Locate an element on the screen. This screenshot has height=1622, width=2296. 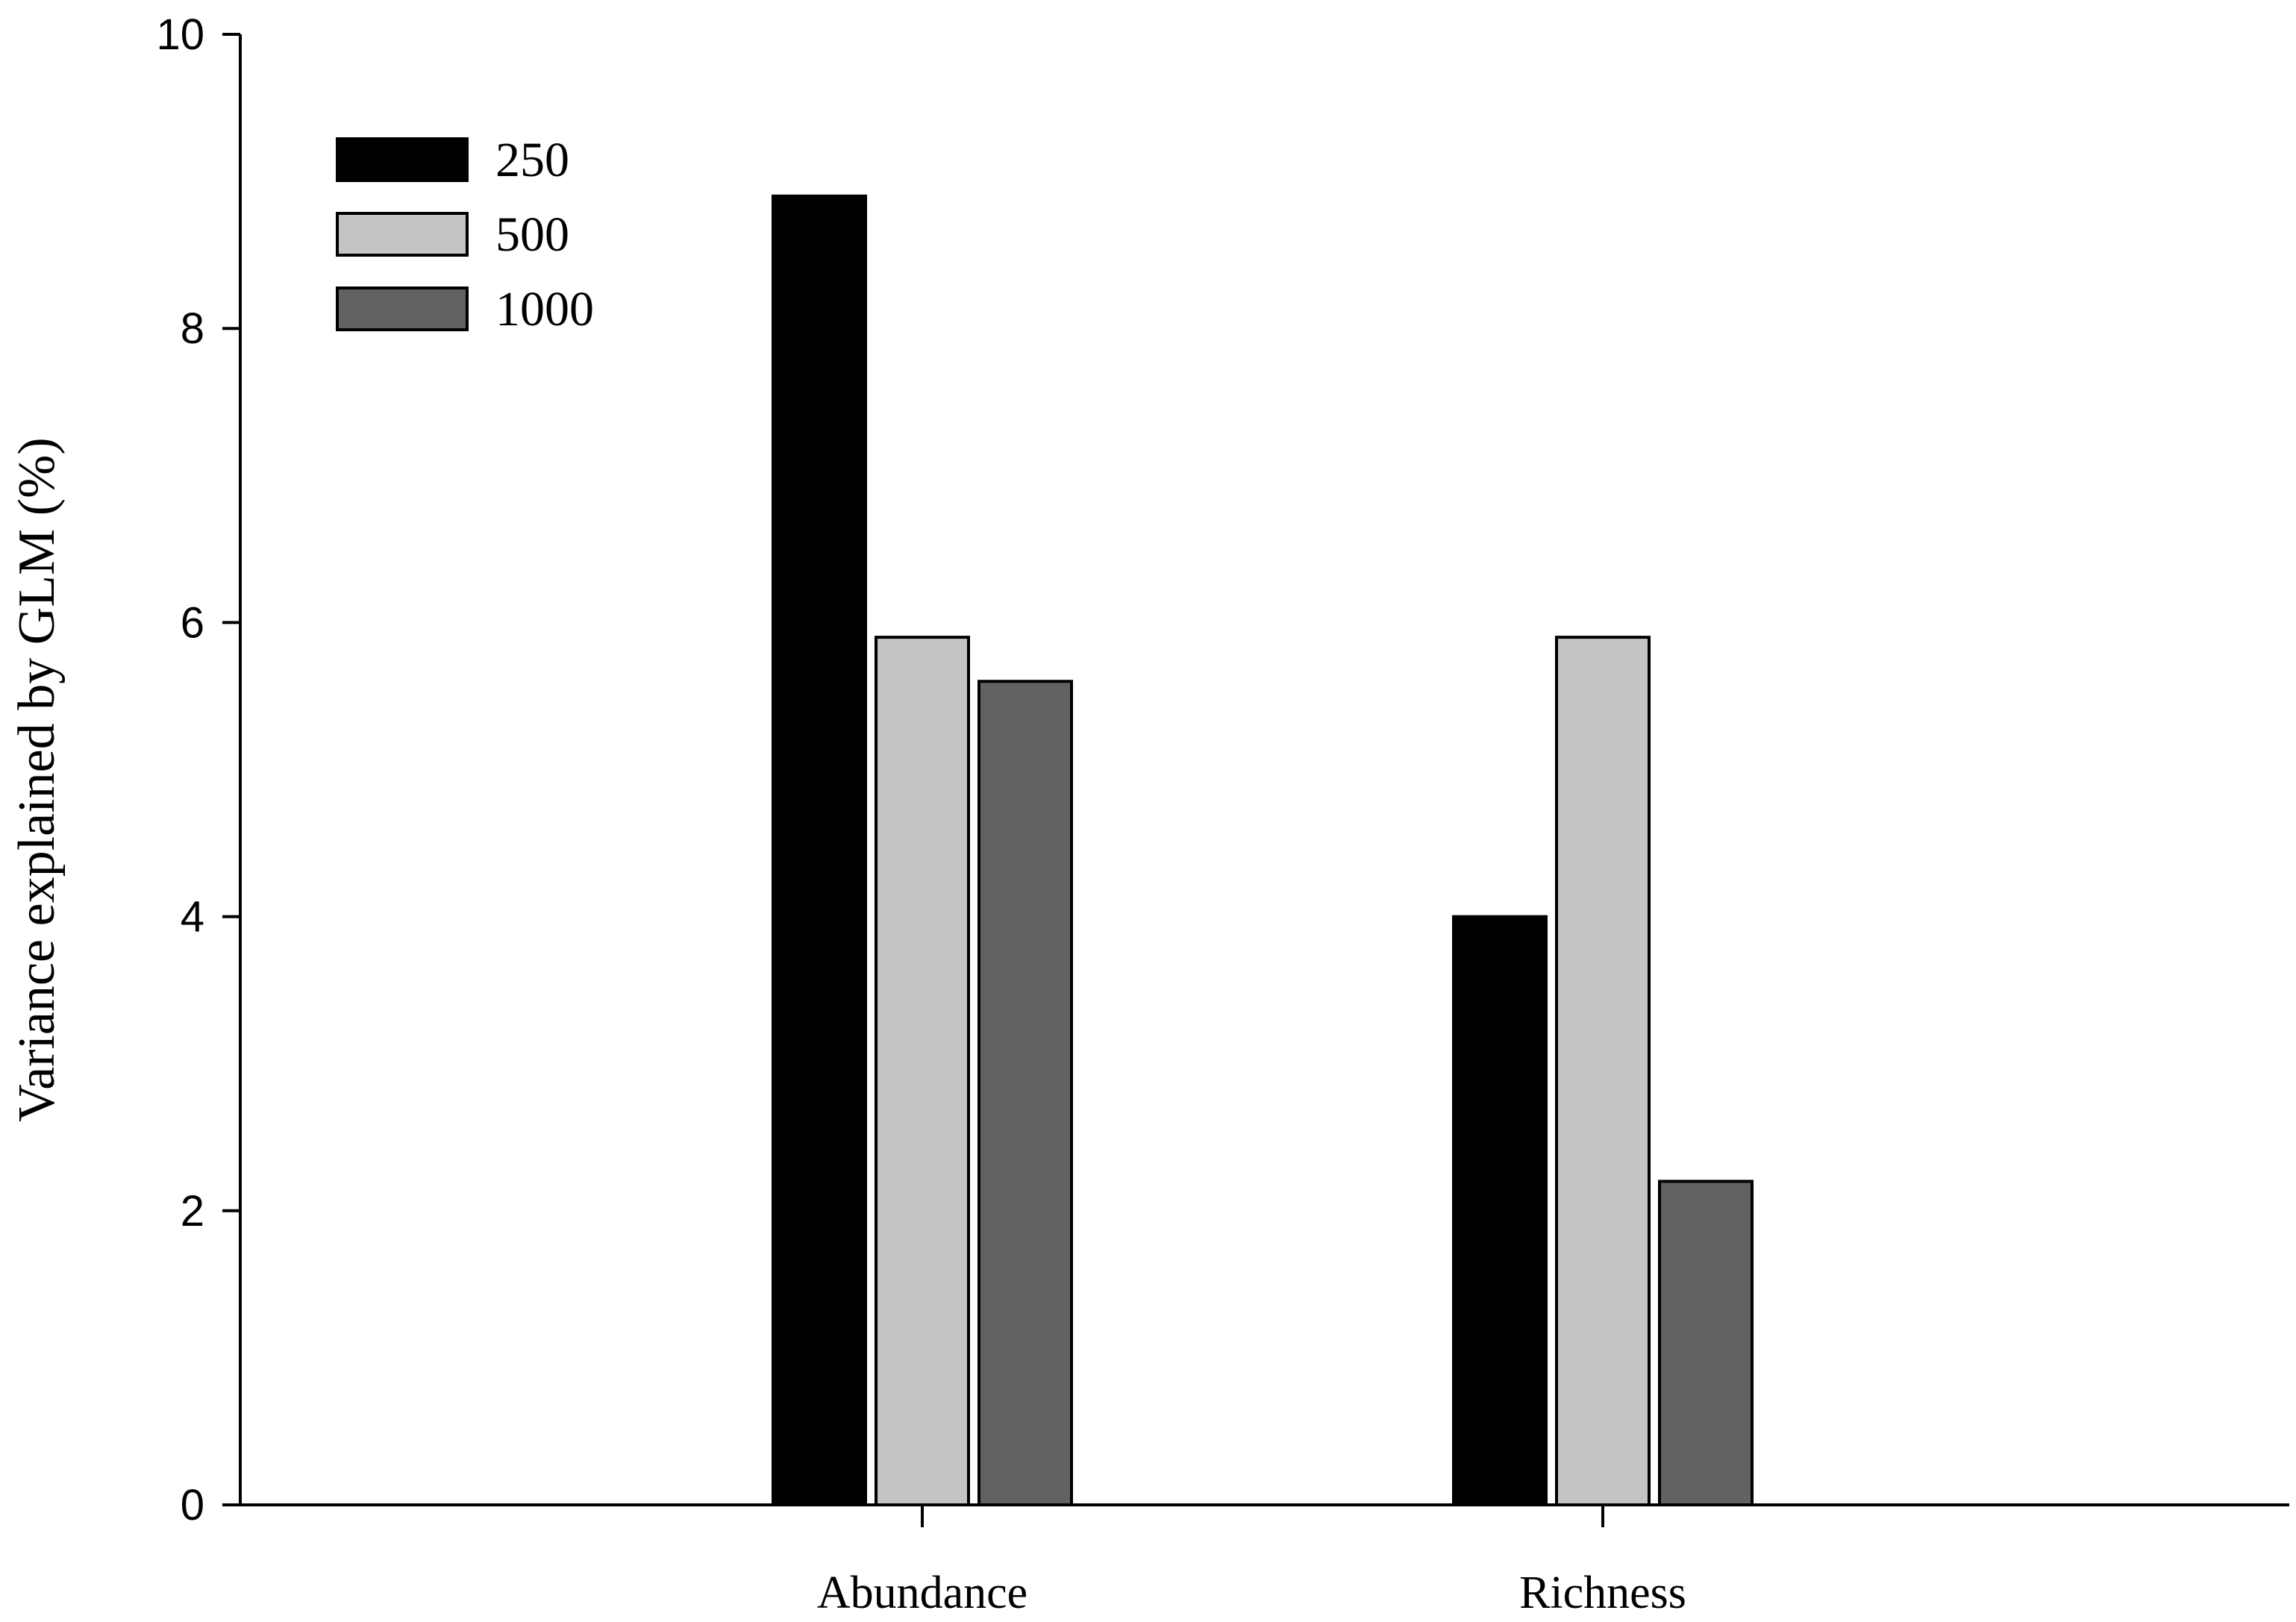
x-tick-label: Richness is located at coordinates (1603, 1593).